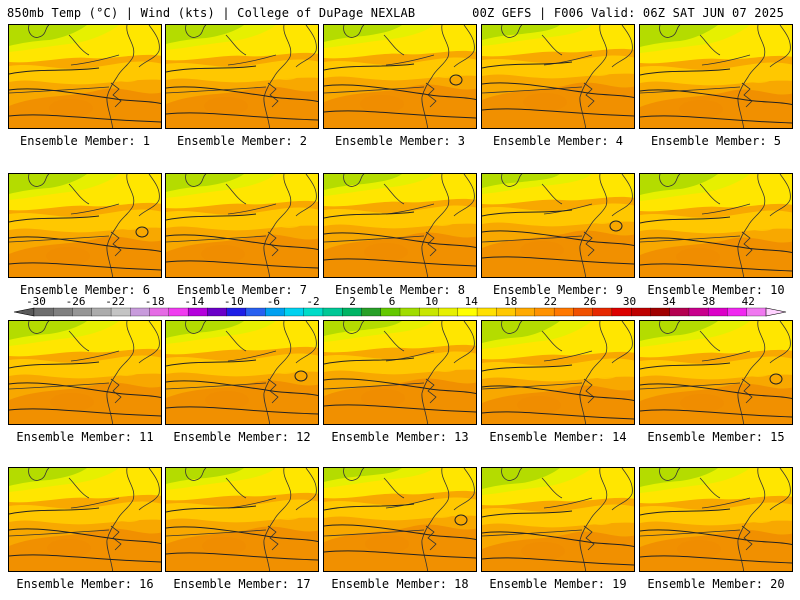  What do you see at coordinates (242, 437) in the screenshot?
I see `ensemble-member-caption: Ensemble Member: 12` at bounding box center [242, 437].